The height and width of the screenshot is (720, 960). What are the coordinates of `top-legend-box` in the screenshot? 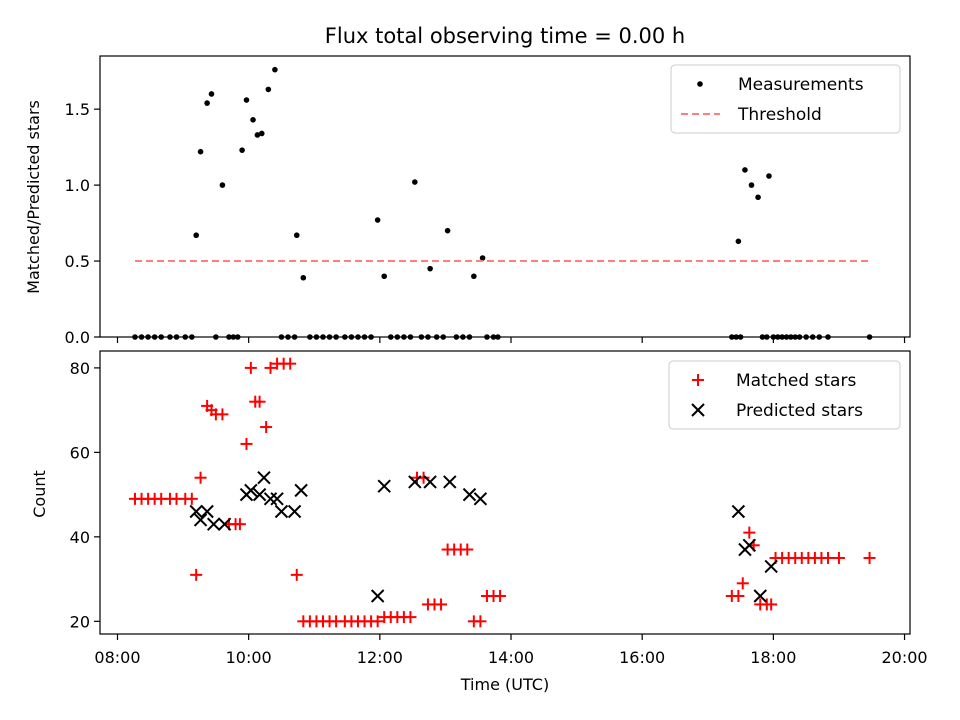 It's located at (785, 99).